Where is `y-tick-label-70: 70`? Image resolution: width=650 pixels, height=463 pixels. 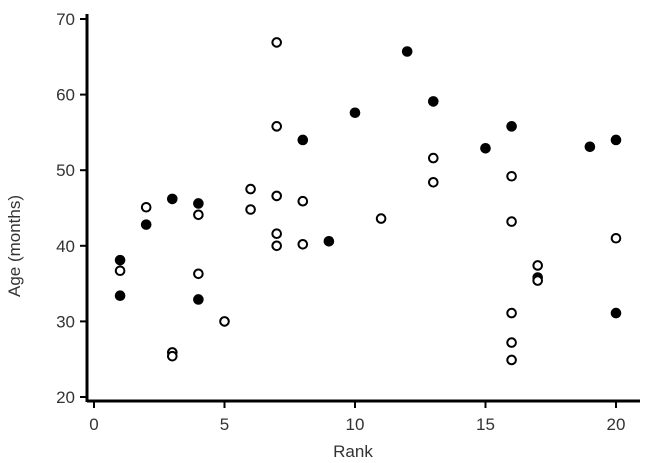
y-tick-label-70: 70 is located at coordinates (65, 19).